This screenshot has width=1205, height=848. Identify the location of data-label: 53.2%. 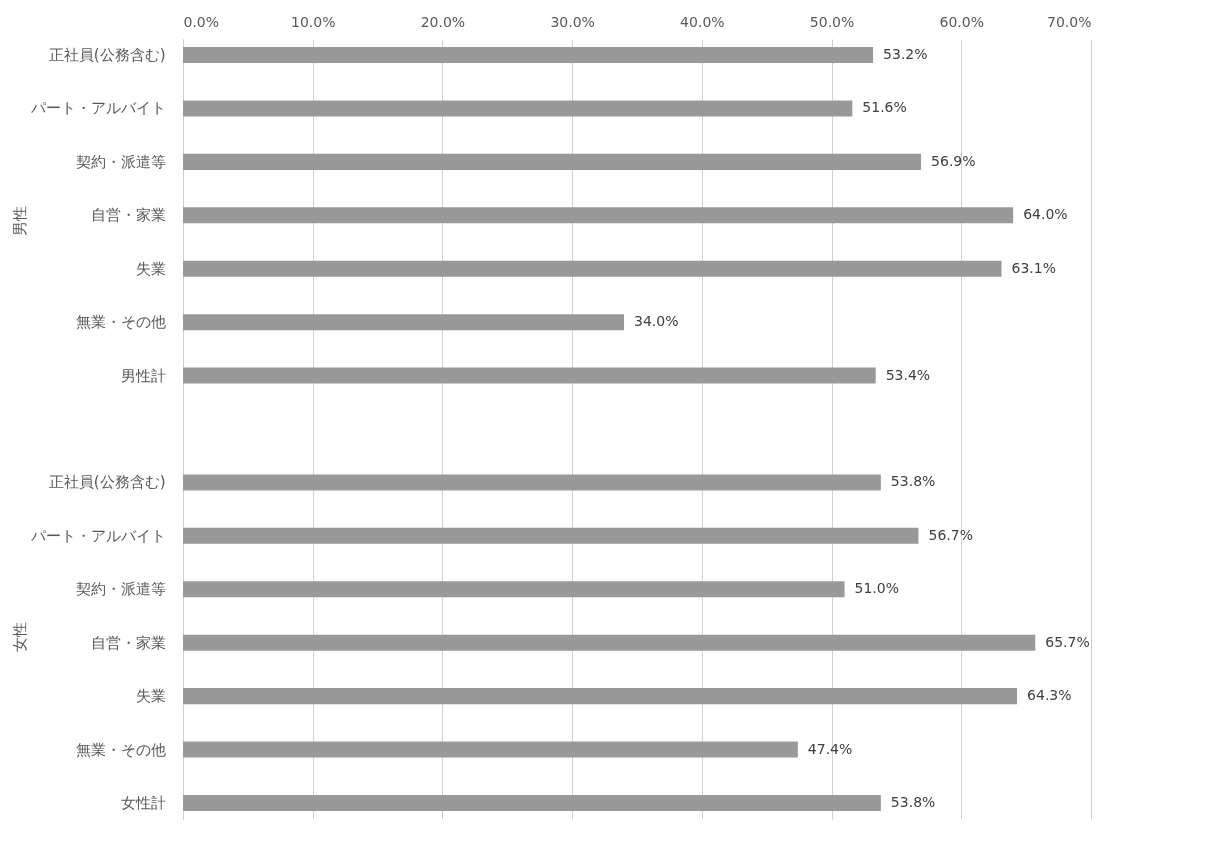
(905, 54).